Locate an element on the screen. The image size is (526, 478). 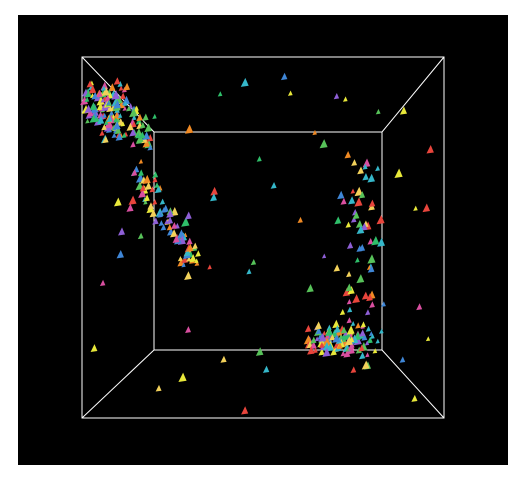
box-edge-bottom-left is located at coordinates (118, 384).